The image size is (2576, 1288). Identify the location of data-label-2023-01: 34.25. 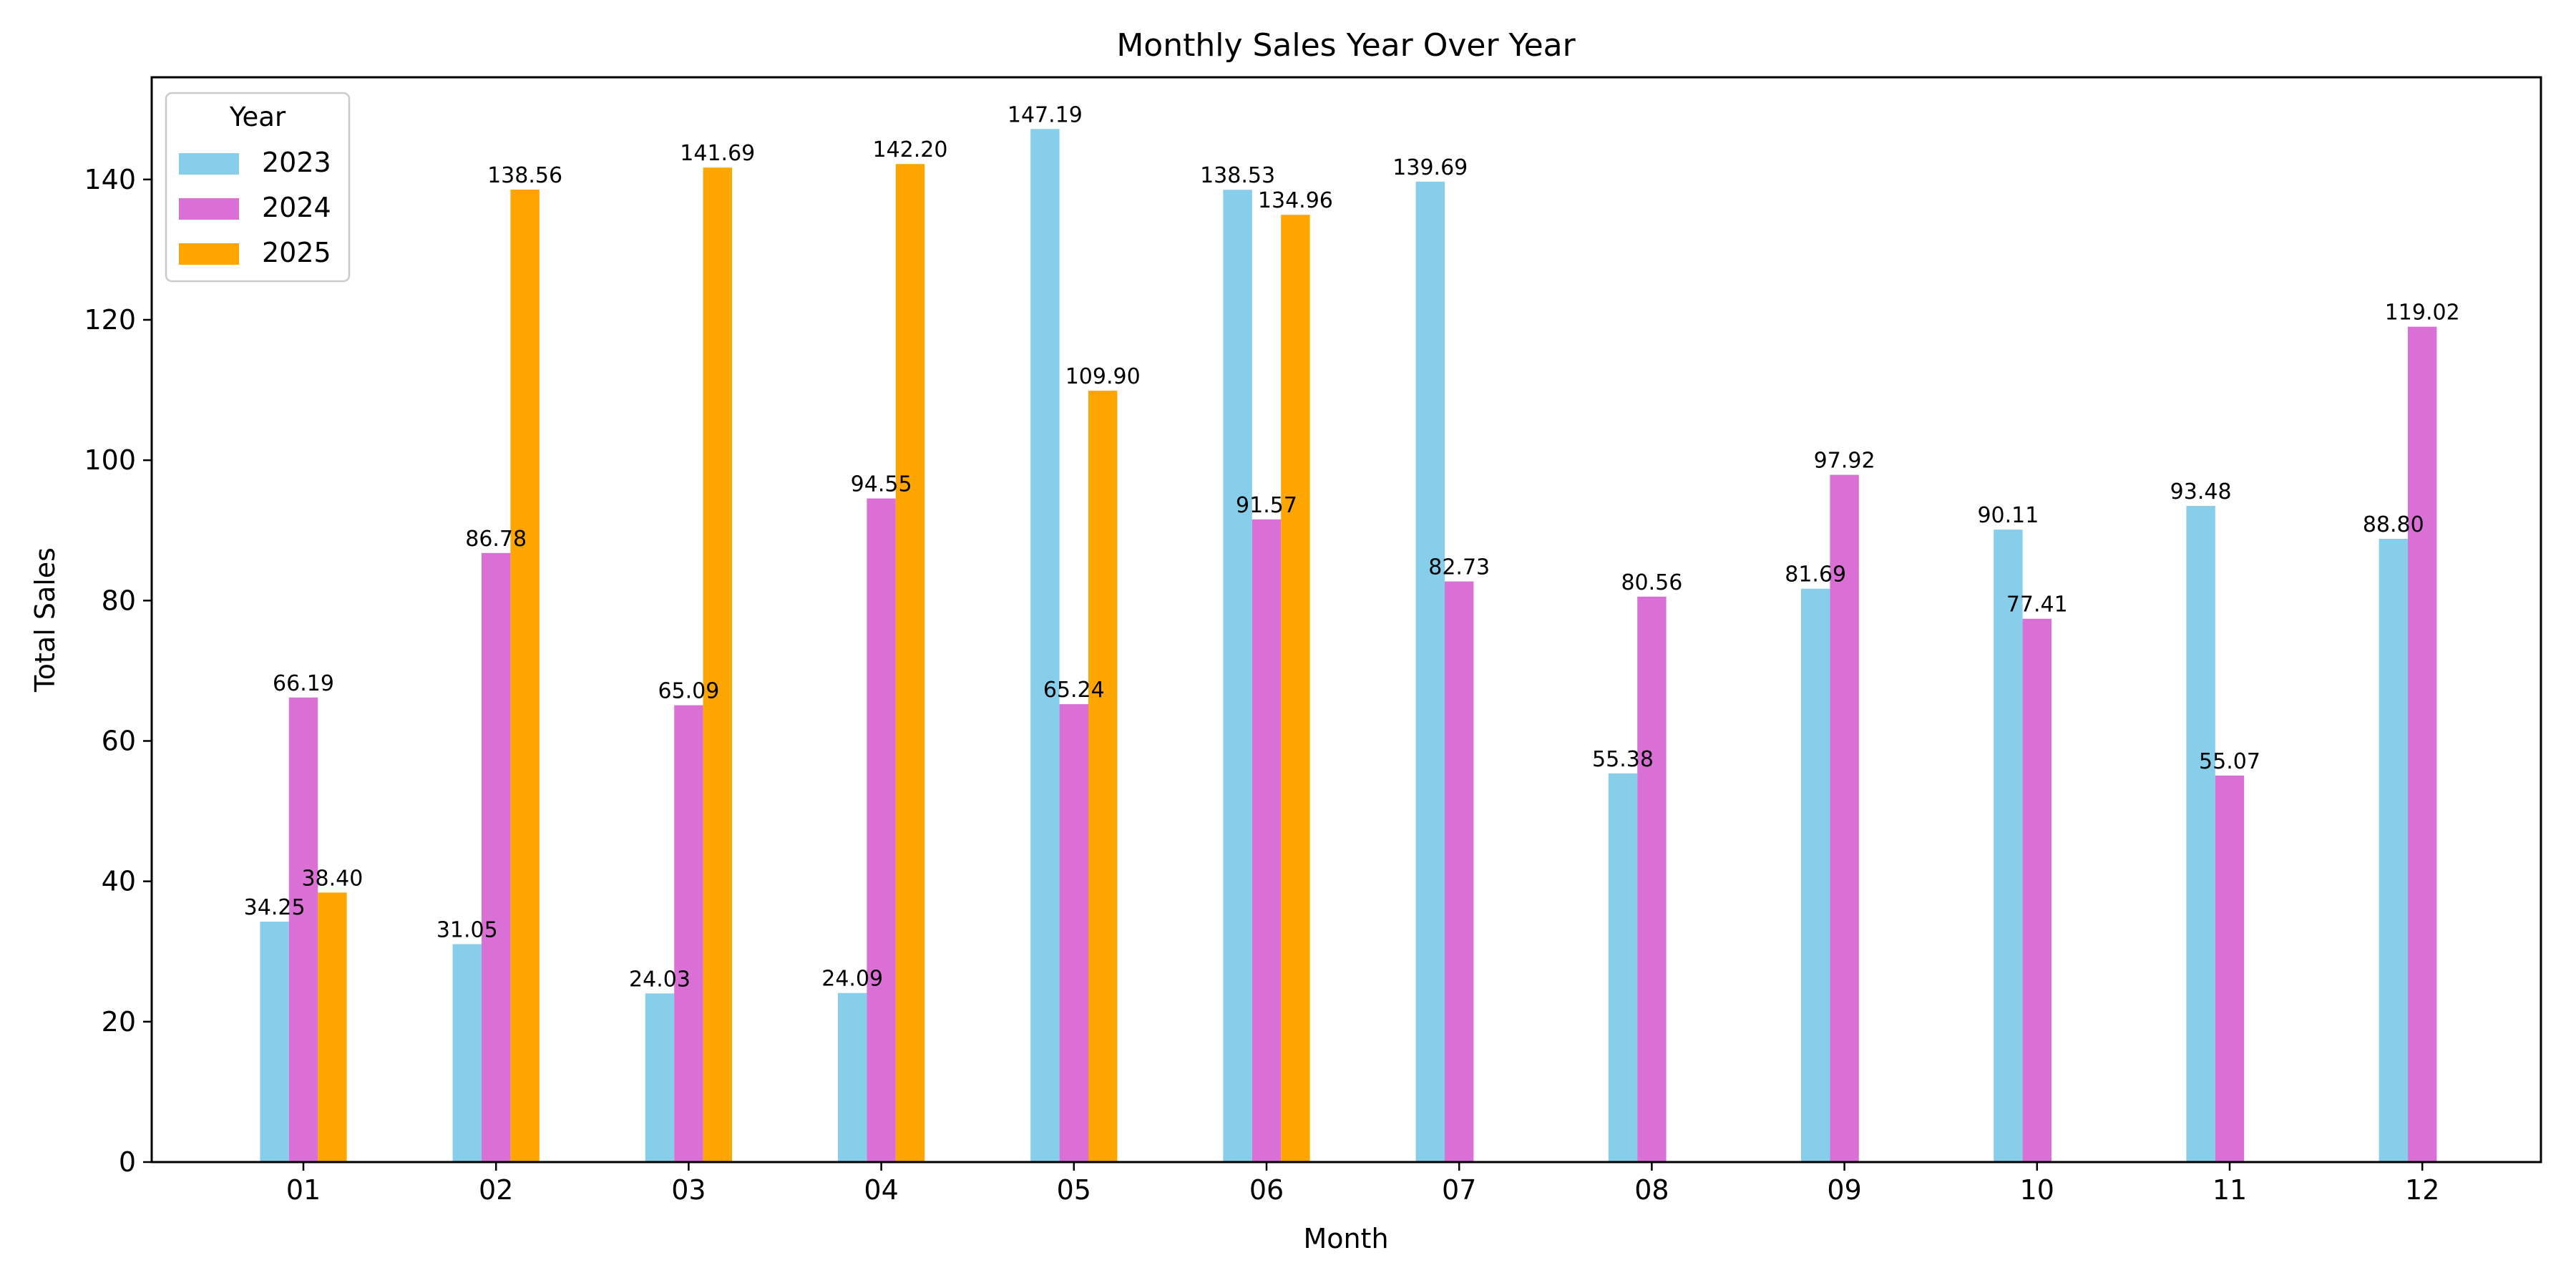
(275, 907).